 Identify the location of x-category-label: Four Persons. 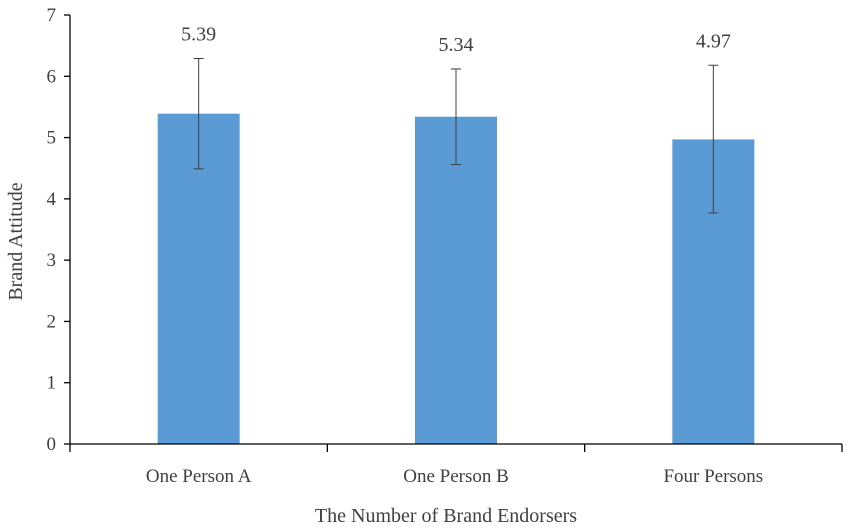
(713, 476).